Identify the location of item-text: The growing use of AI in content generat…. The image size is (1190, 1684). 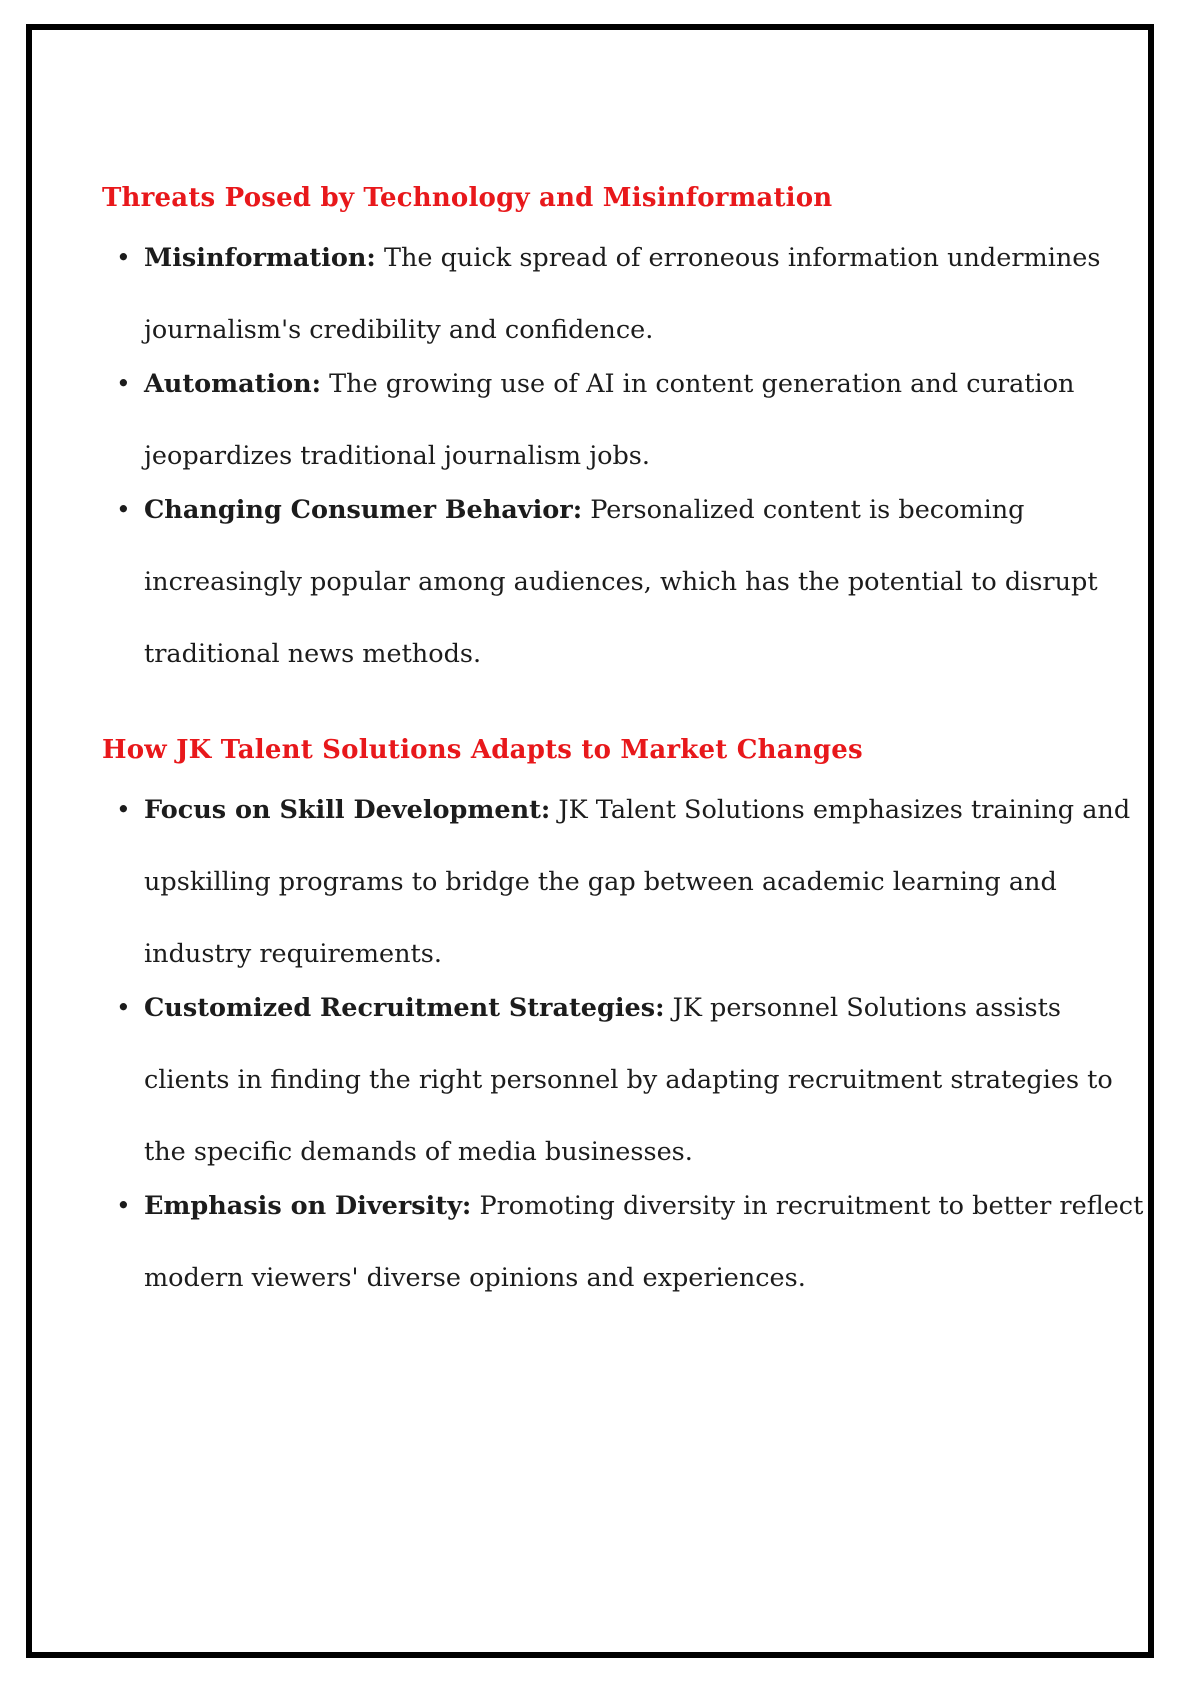
(609, 420).